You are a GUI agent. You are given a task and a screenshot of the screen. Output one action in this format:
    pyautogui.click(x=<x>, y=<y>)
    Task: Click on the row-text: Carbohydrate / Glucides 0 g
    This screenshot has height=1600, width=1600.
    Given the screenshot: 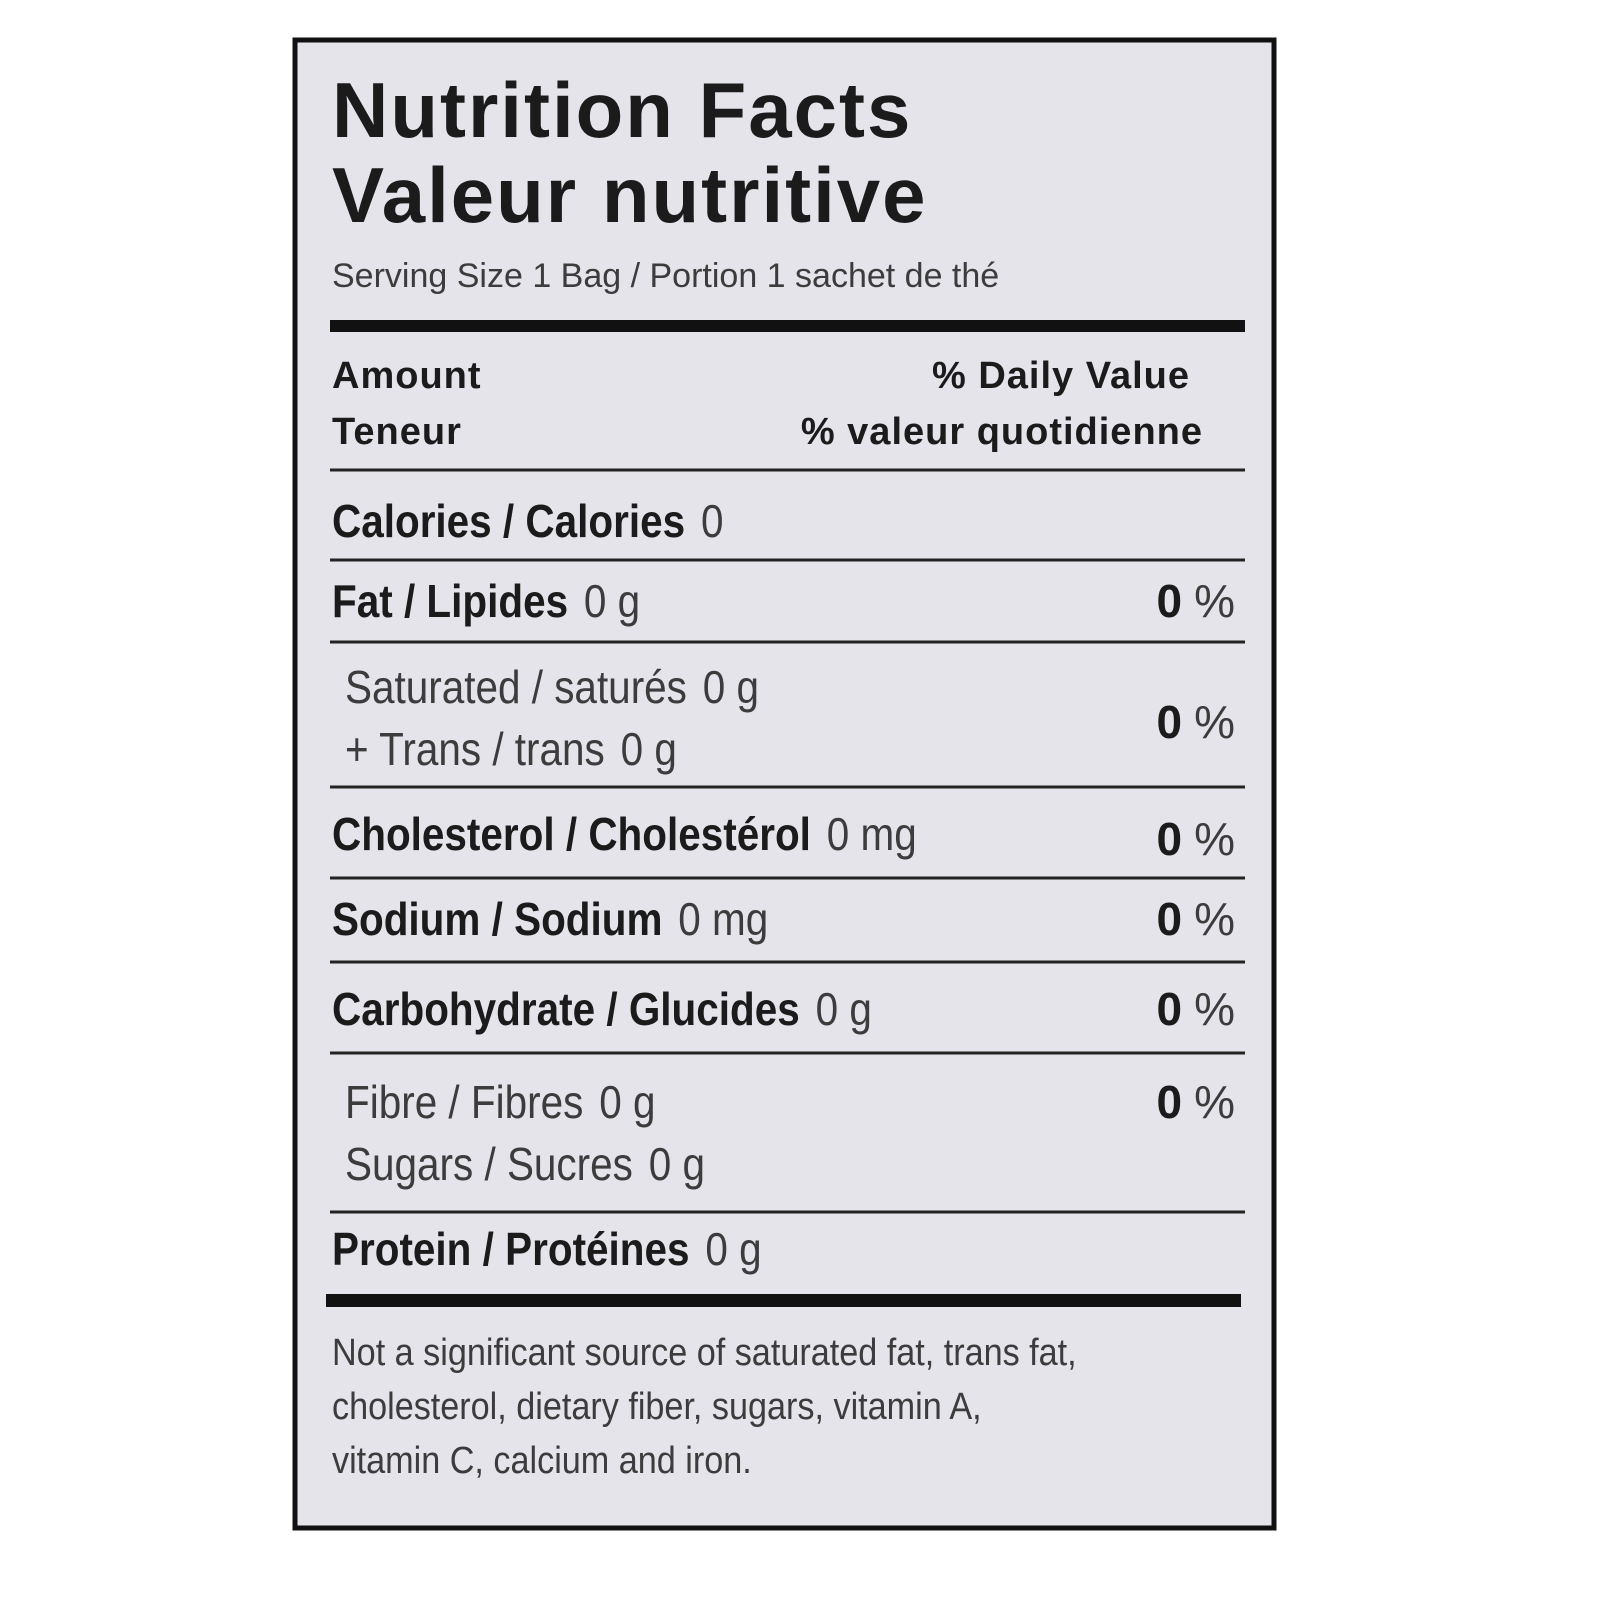 What is the action you would take?
    pyautogui.click(x=602, y=1010)
    